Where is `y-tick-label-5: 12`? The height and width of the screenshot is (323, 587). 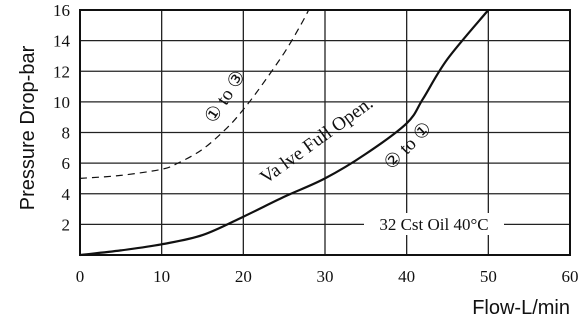 y-tick-label-5: 12 is located at coordinates (61, 71).